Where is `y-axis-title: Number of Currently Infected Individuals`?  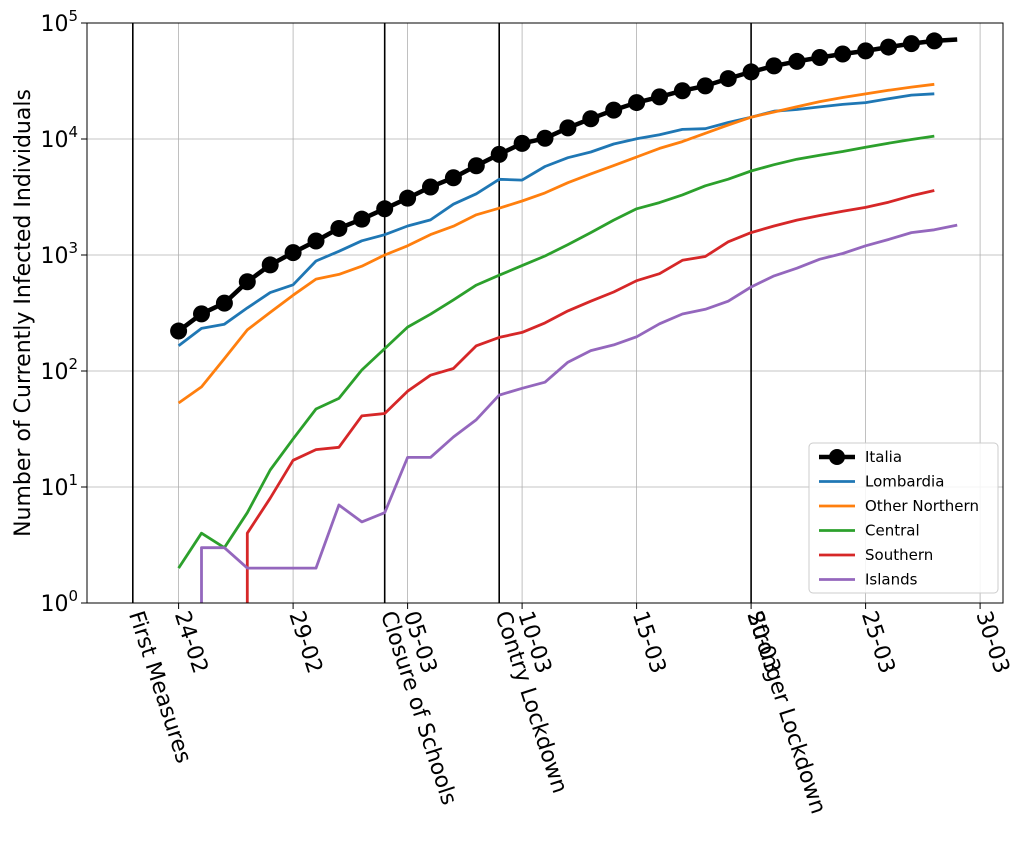 y-axis-title: Number of Currently Infected Individuals is located at coordinates (23, 313).